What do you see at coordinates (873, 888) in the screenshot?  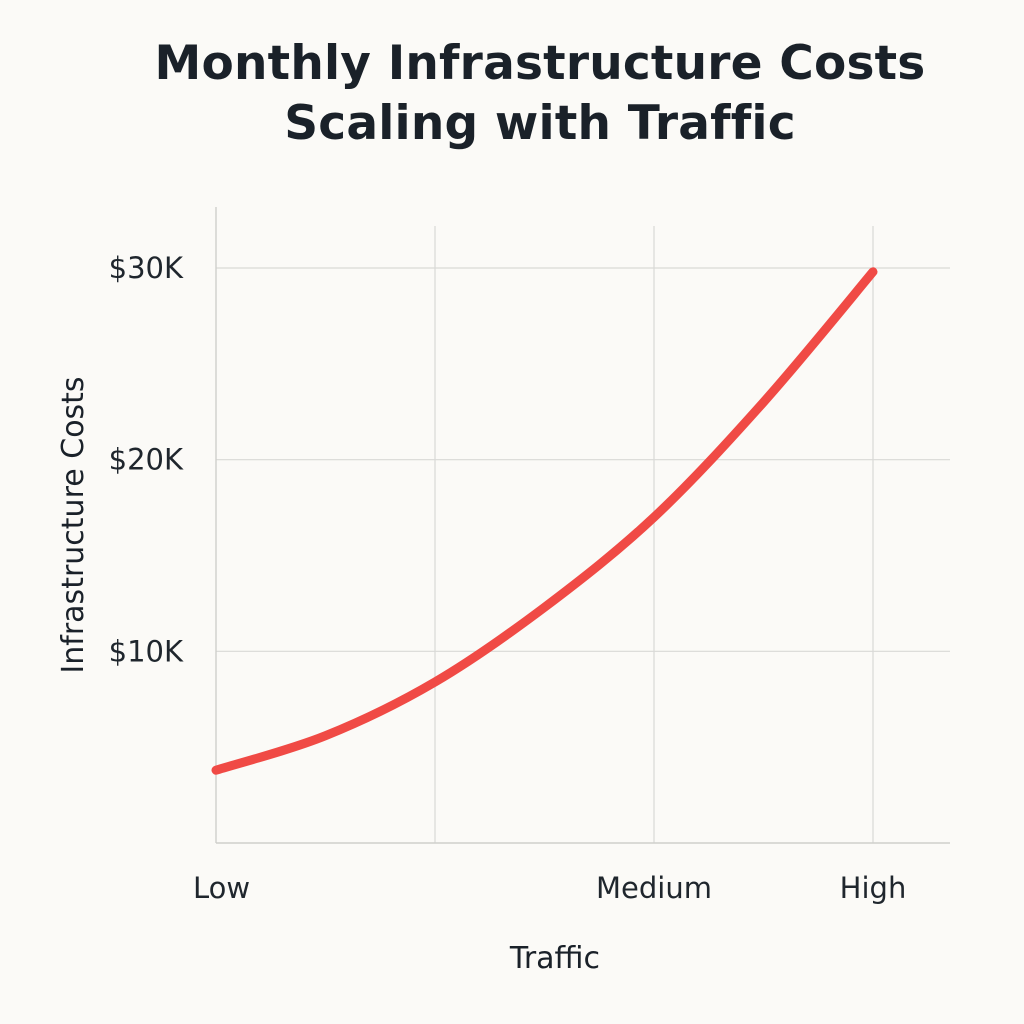 I see `x-tick-label: High` at bounding box center [873, 888].